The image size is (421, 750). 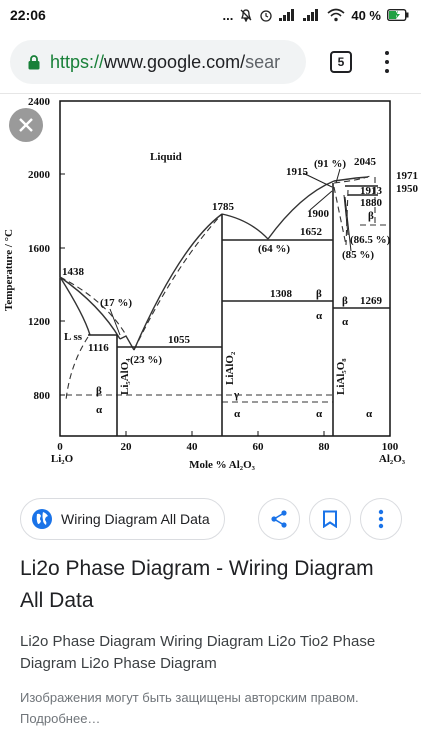 I want to click on label-alpha1: α, so click(x=319, y=316).